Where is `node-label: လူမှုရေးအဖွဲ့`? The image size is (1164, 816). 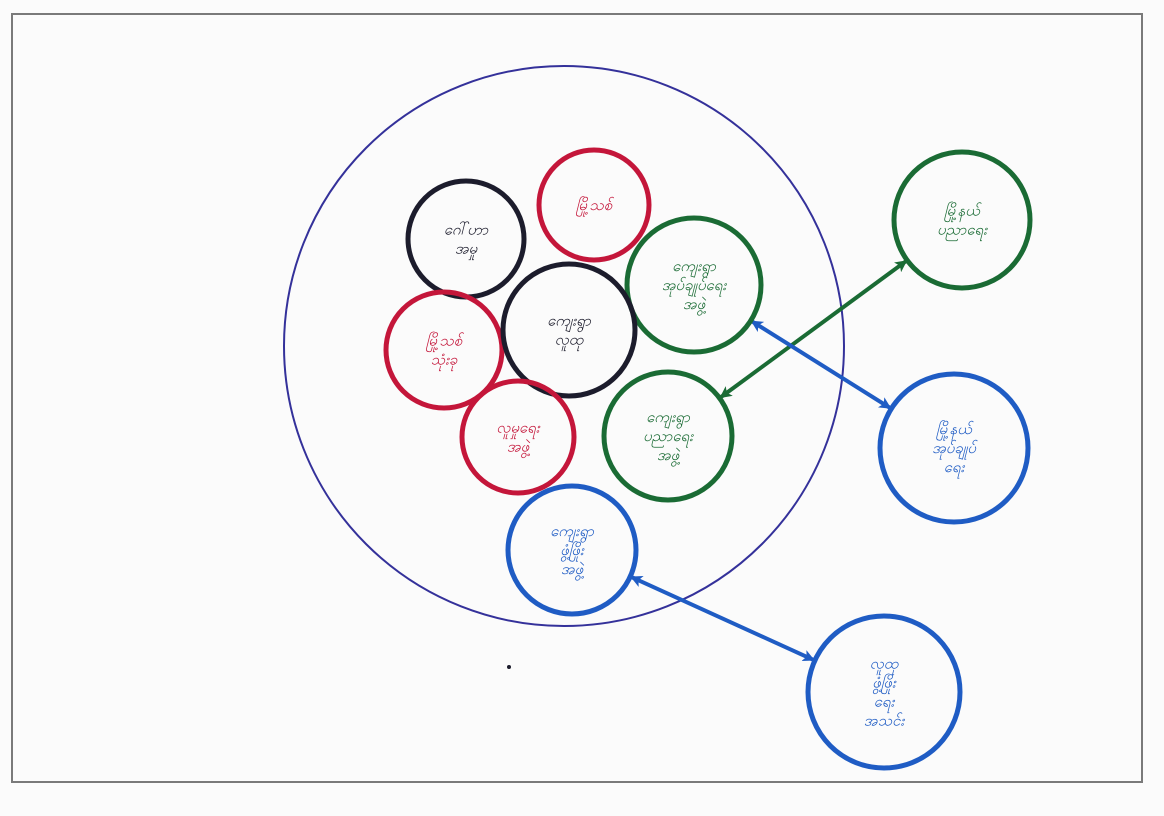
node-label: လူမှုရေးအဖွဲ့ is located at coordinates (518, 438).